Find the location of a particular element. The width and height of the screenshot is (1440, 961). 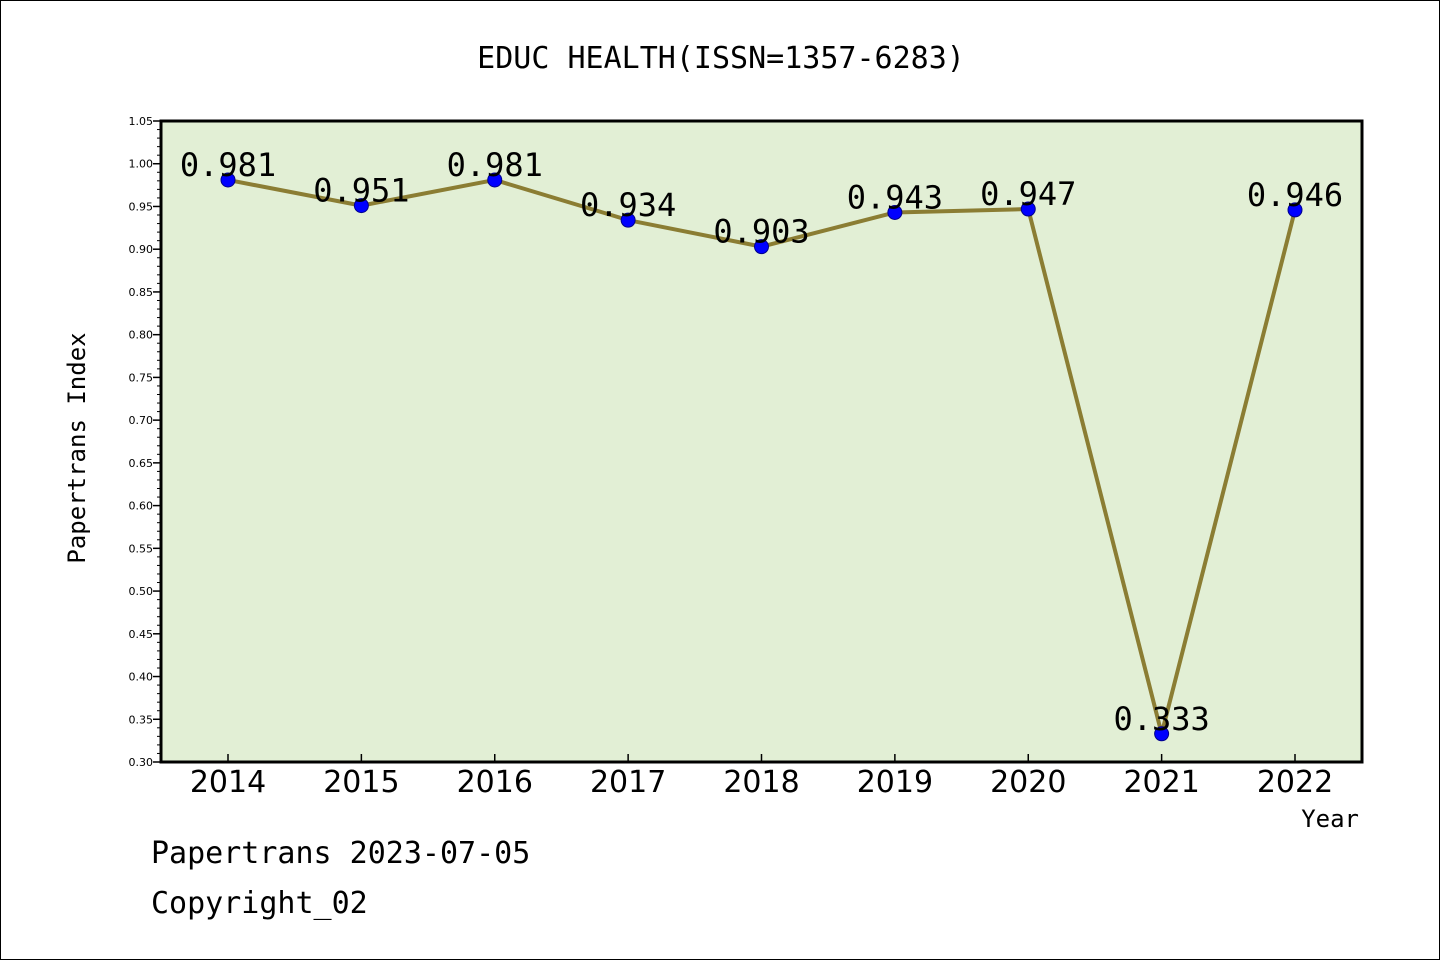

x-tick-label: 2019 is located at coordinates (895, 782).